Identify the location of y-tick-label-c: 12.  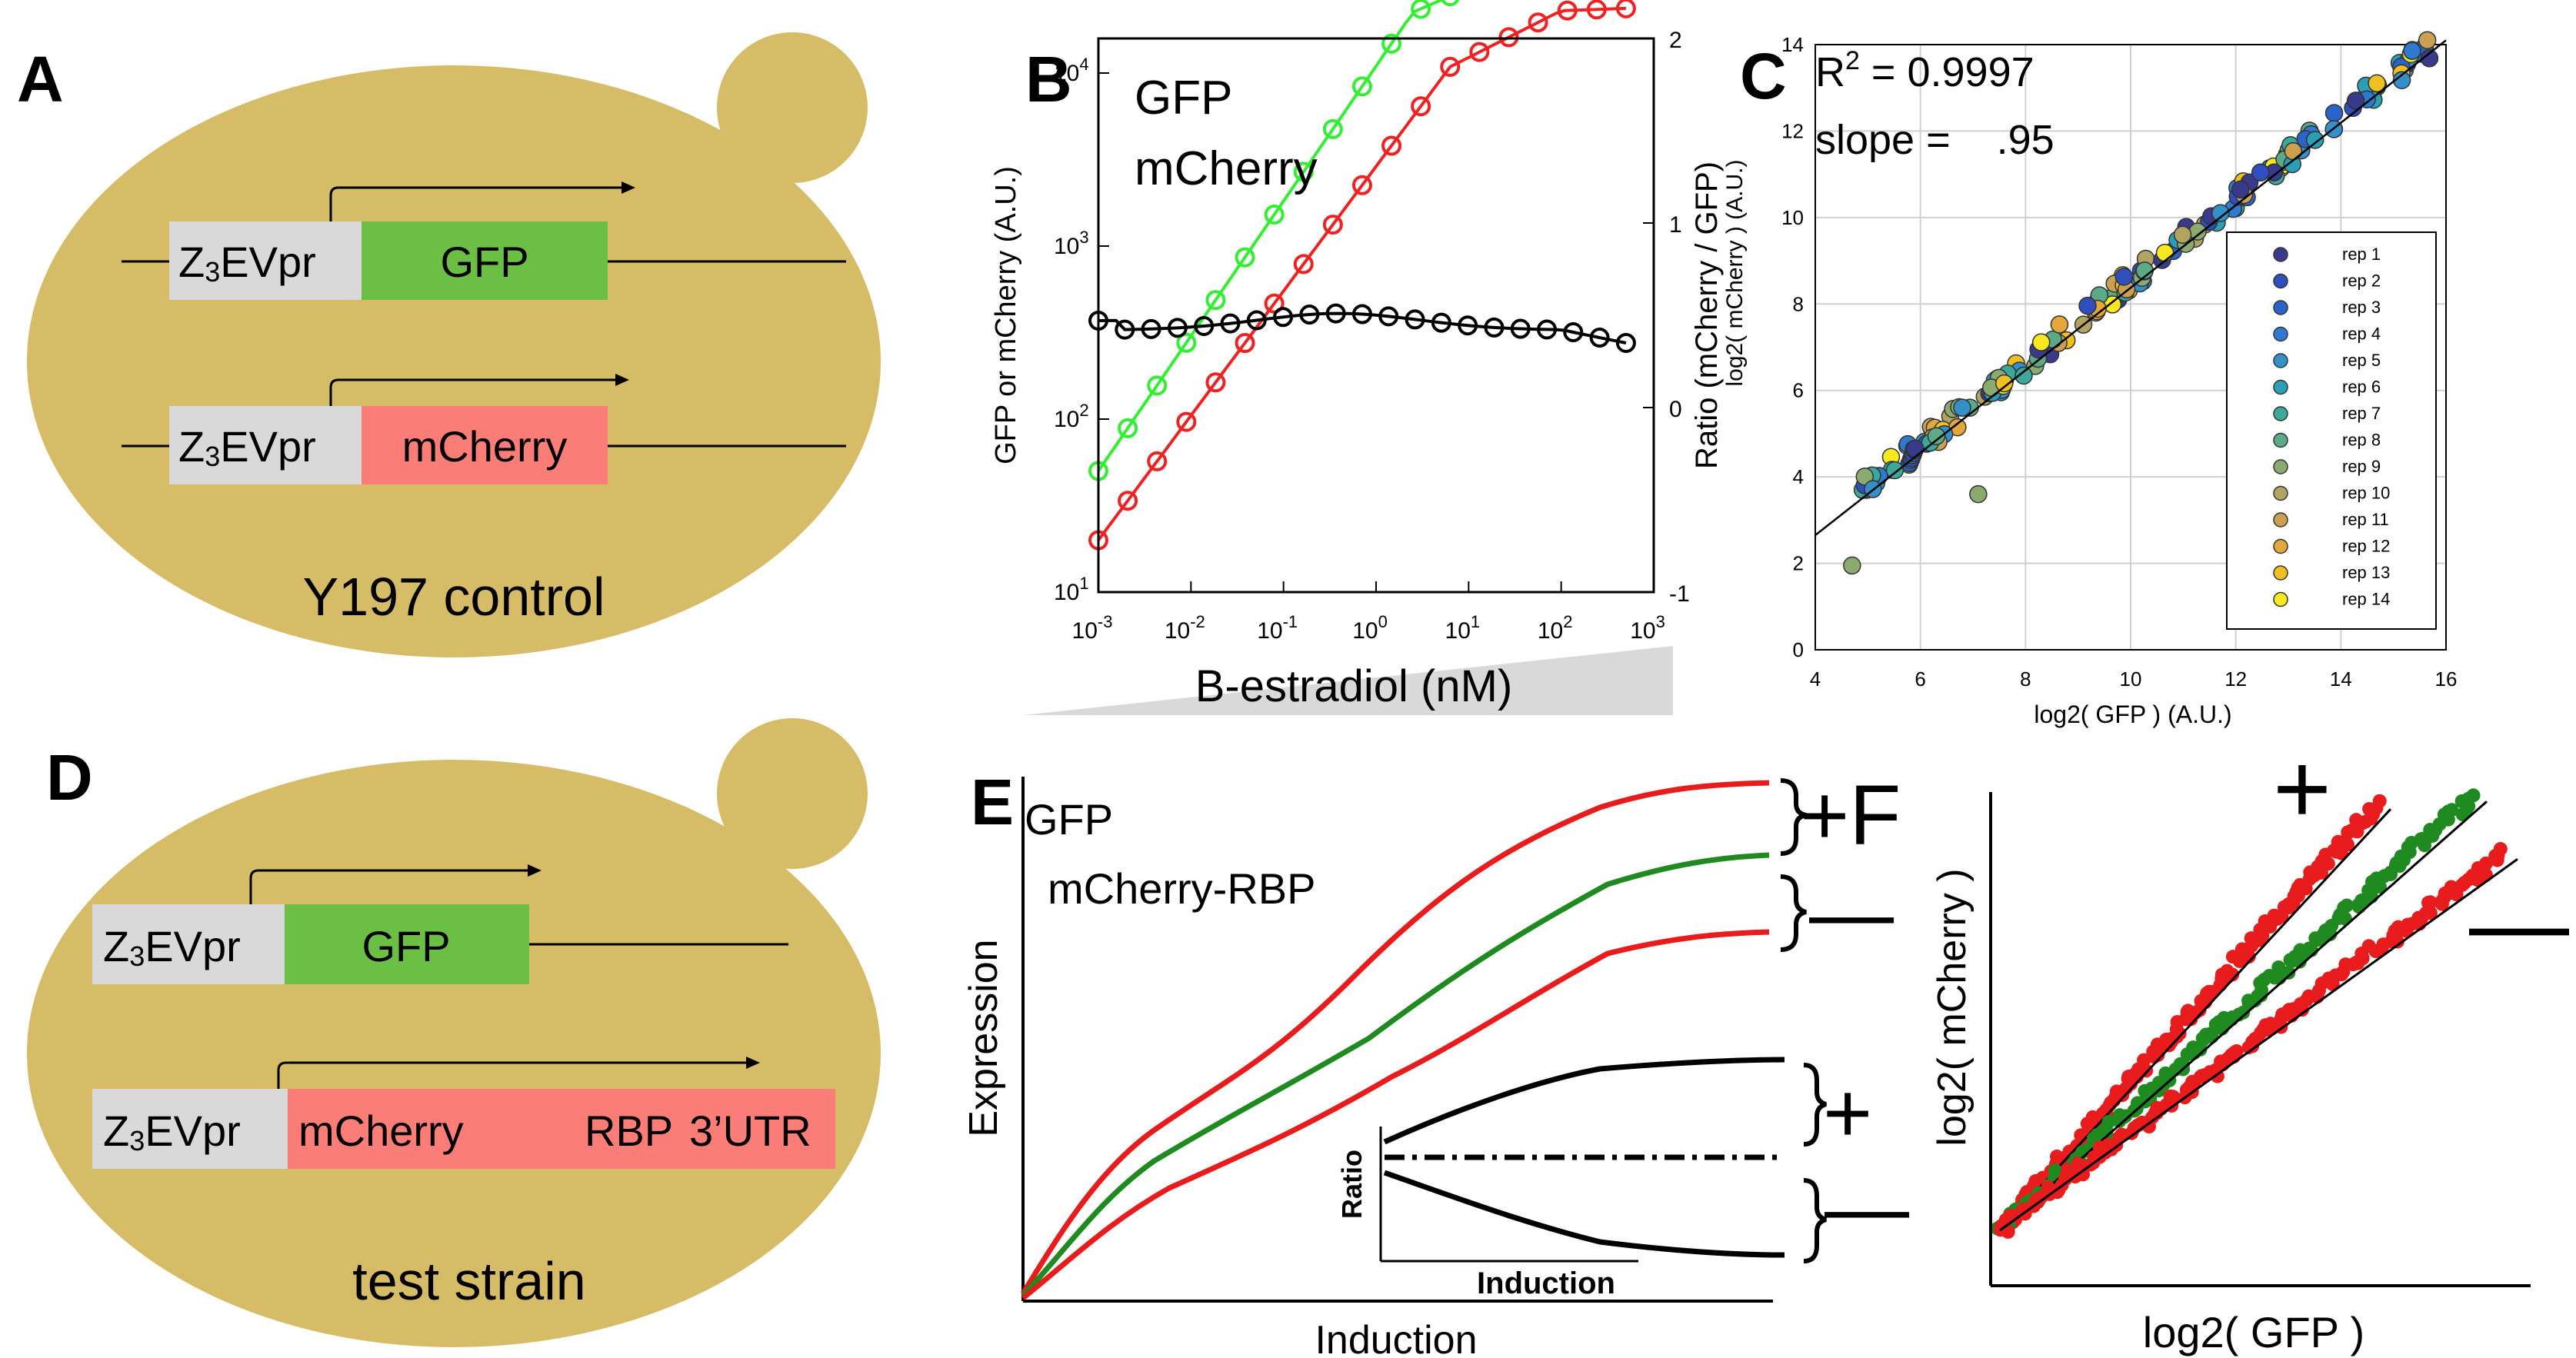
(1793, 130).